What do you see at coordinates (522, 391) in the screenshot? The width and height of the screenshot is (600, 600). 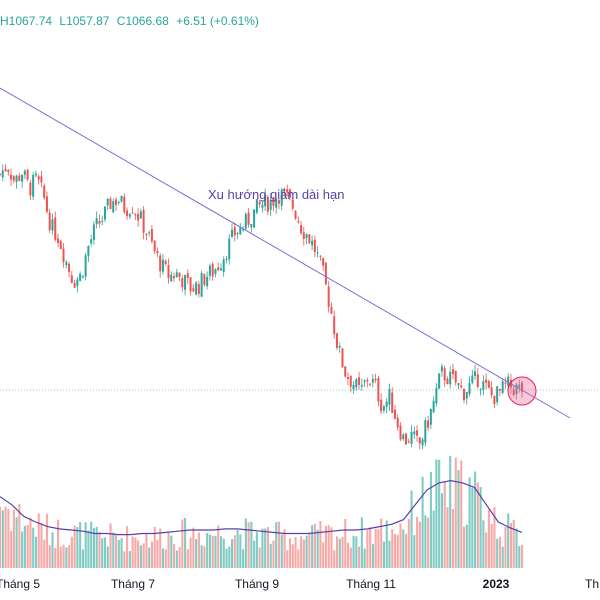 I see `breakout-highlight` at bounding box center [522, 391].